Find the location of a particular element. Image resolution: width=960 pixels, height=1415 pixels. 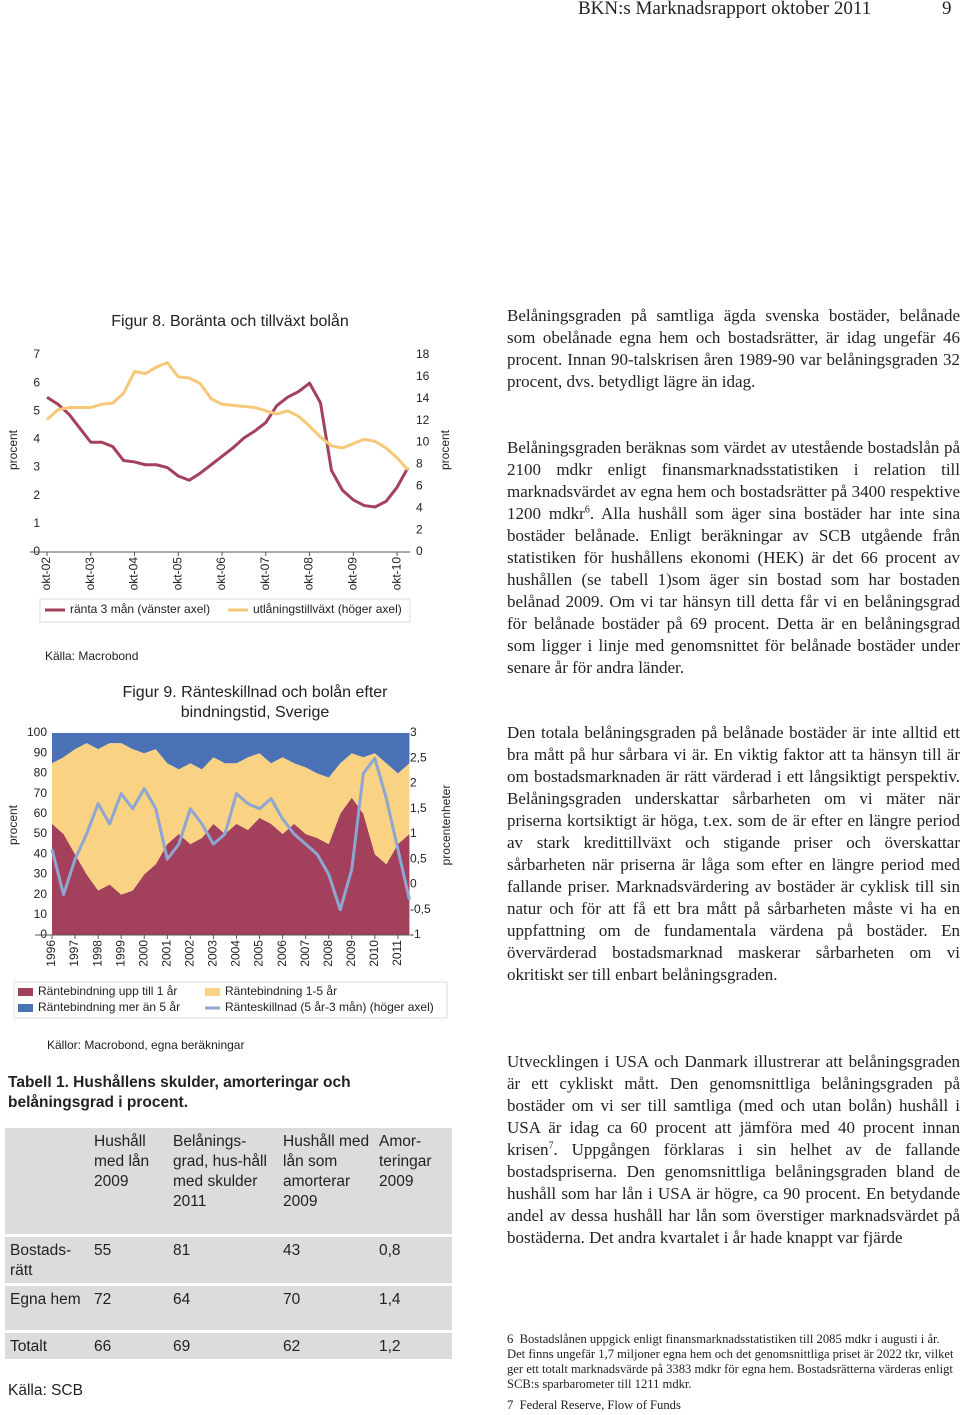

x-tick-label: okt-07 is located at coordinates (265, 574).